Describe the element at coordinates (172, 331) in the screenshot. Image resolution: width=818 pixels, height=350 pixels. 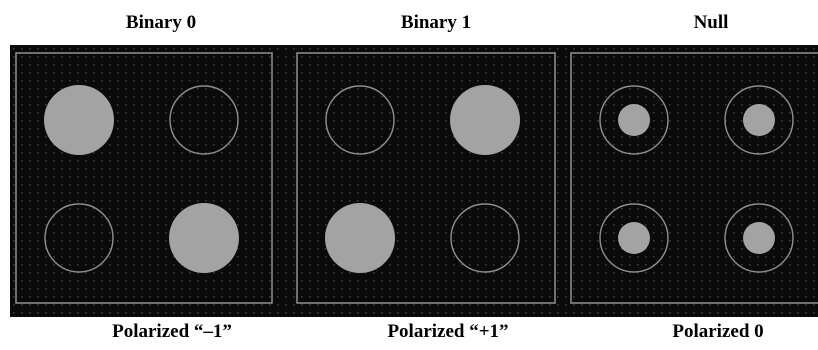
I see `panel-1-caption: Polarized “–1”` at that location.